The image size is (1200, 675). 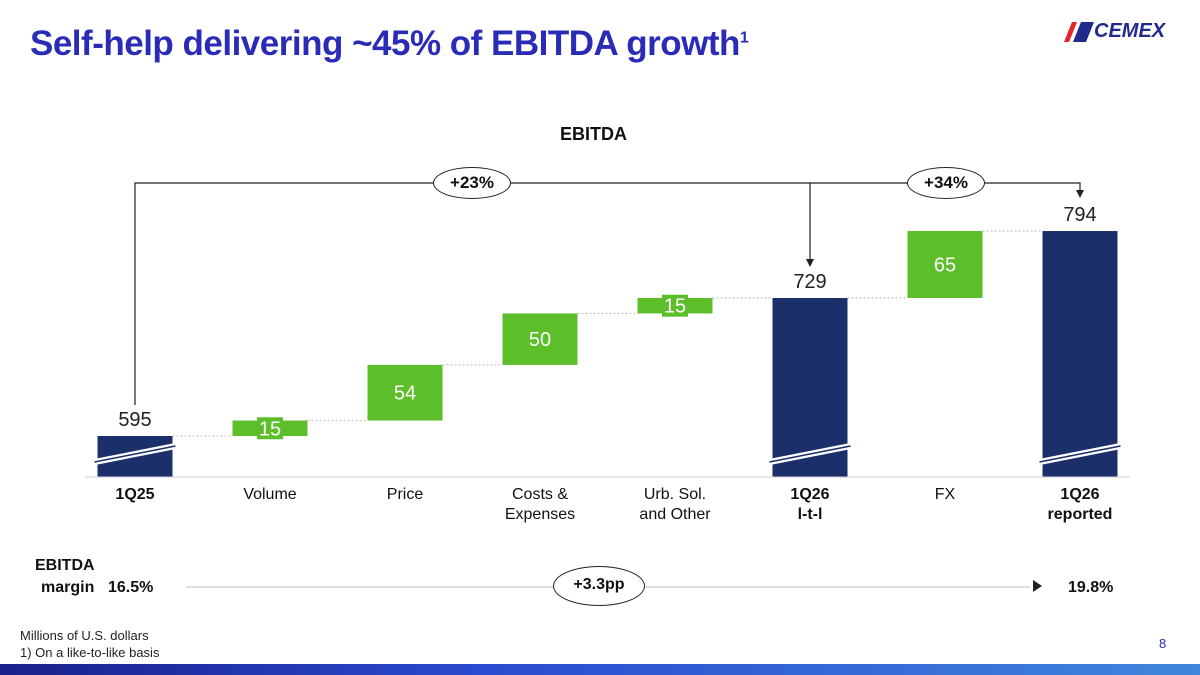 I want to click on data-label-4: 15, so click(x=675, y=307).